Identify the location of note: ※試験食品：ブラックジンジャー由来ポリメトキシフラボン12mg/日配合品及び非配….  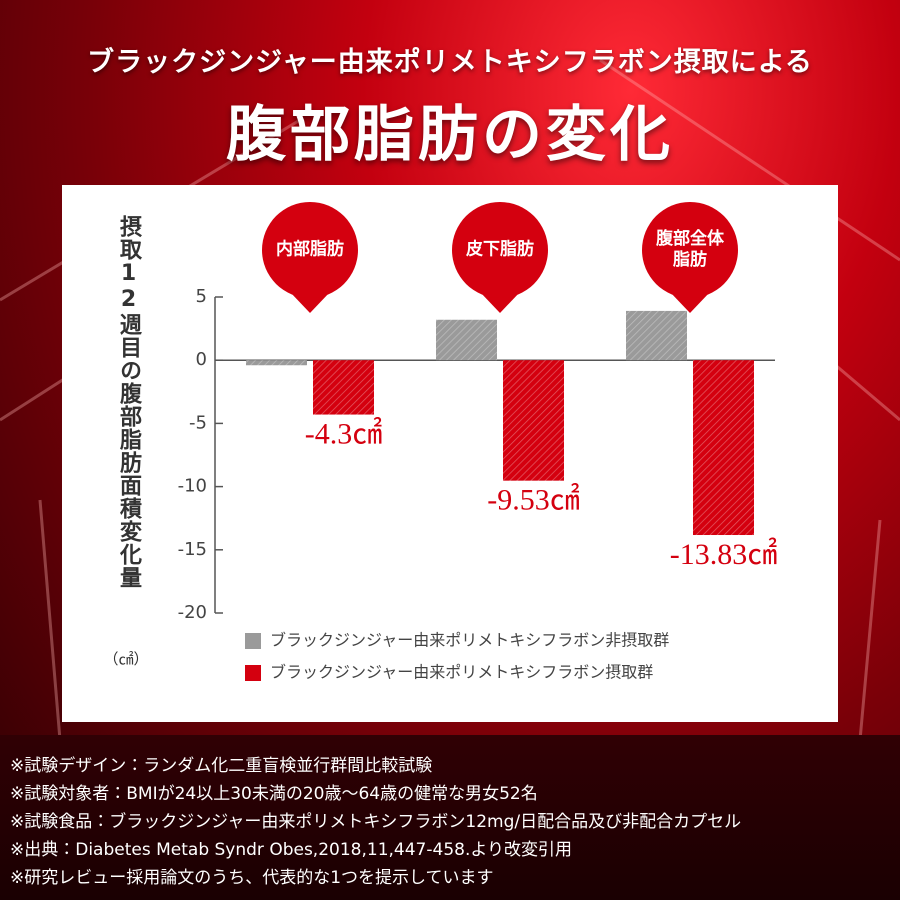
(376, 822).